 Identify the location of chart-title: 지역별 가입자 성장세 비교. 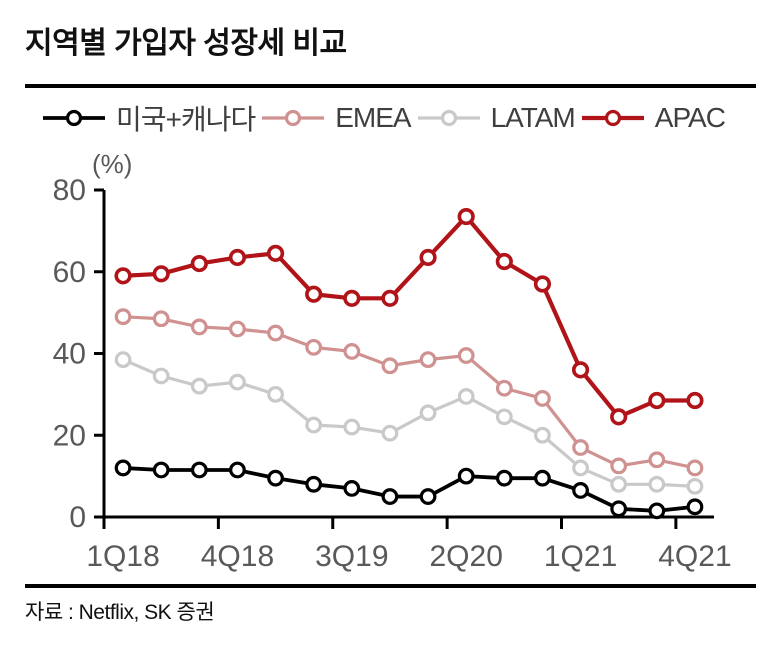
(186, 43).